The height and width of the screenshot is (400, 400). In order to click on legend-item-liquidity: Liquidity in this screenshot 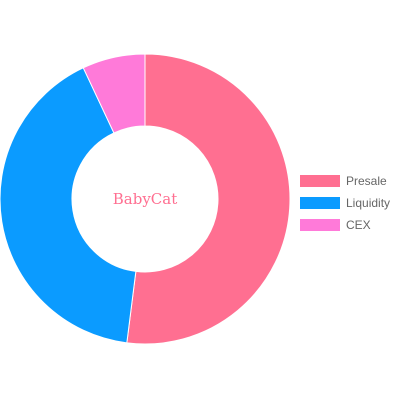, I will do `click(345, 203)`.